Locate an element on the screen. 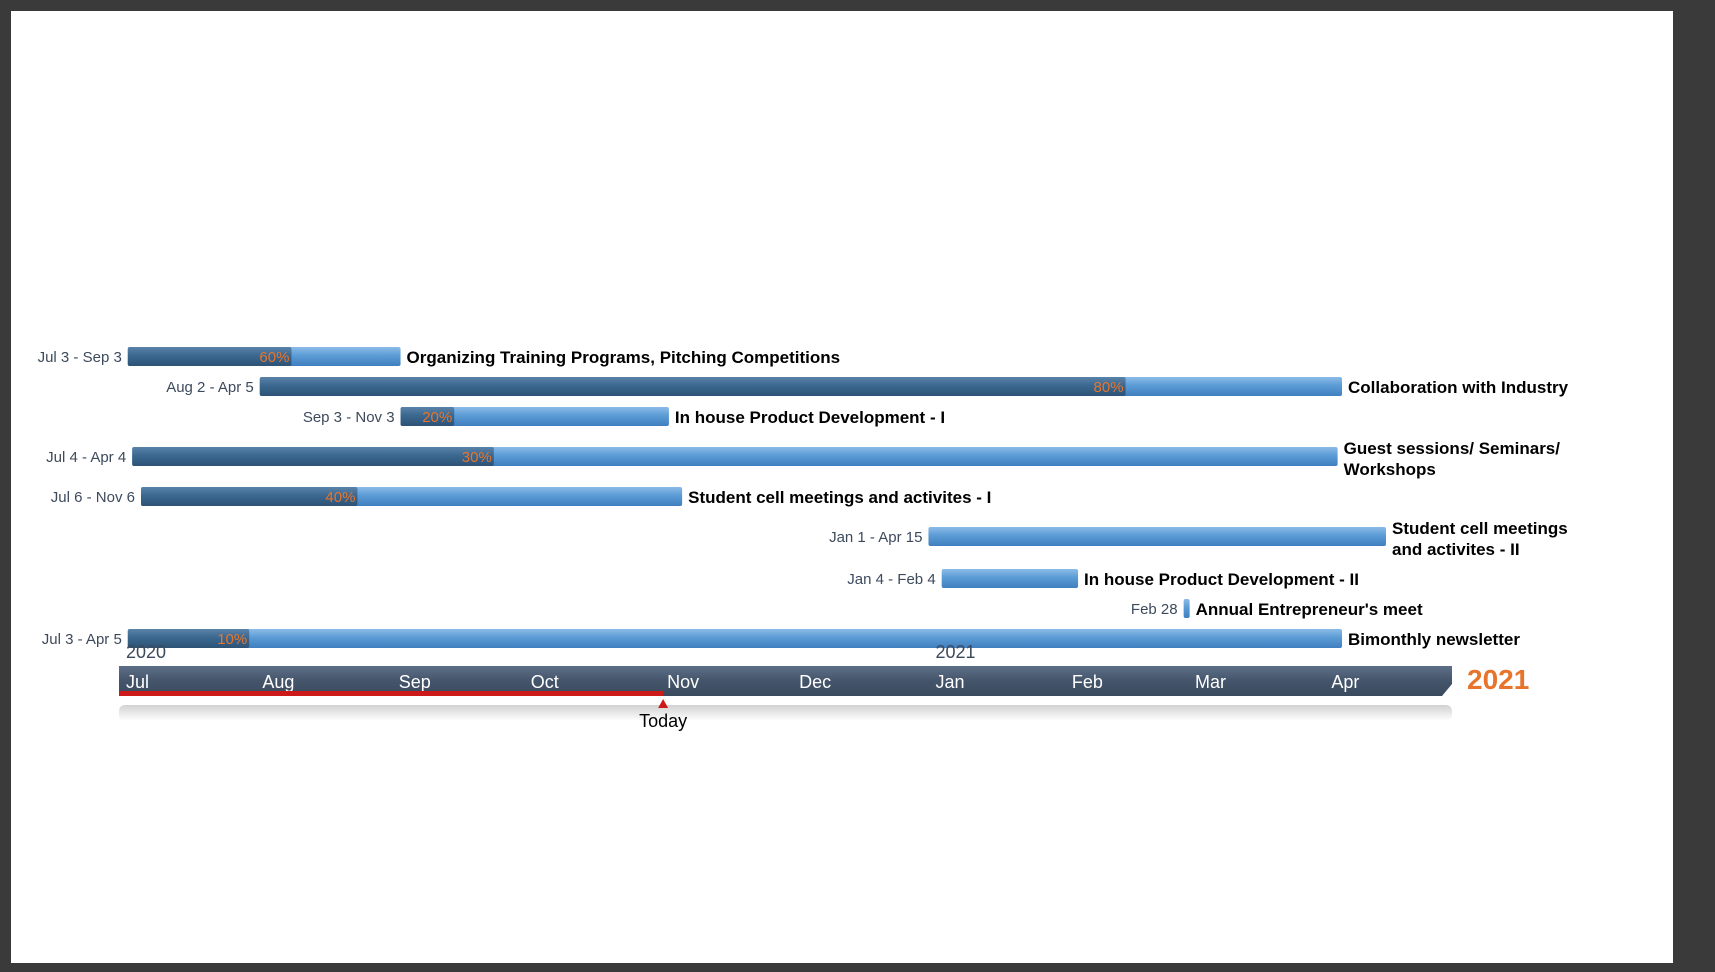  month-label: Apr is located at coordinates (1345, 682).